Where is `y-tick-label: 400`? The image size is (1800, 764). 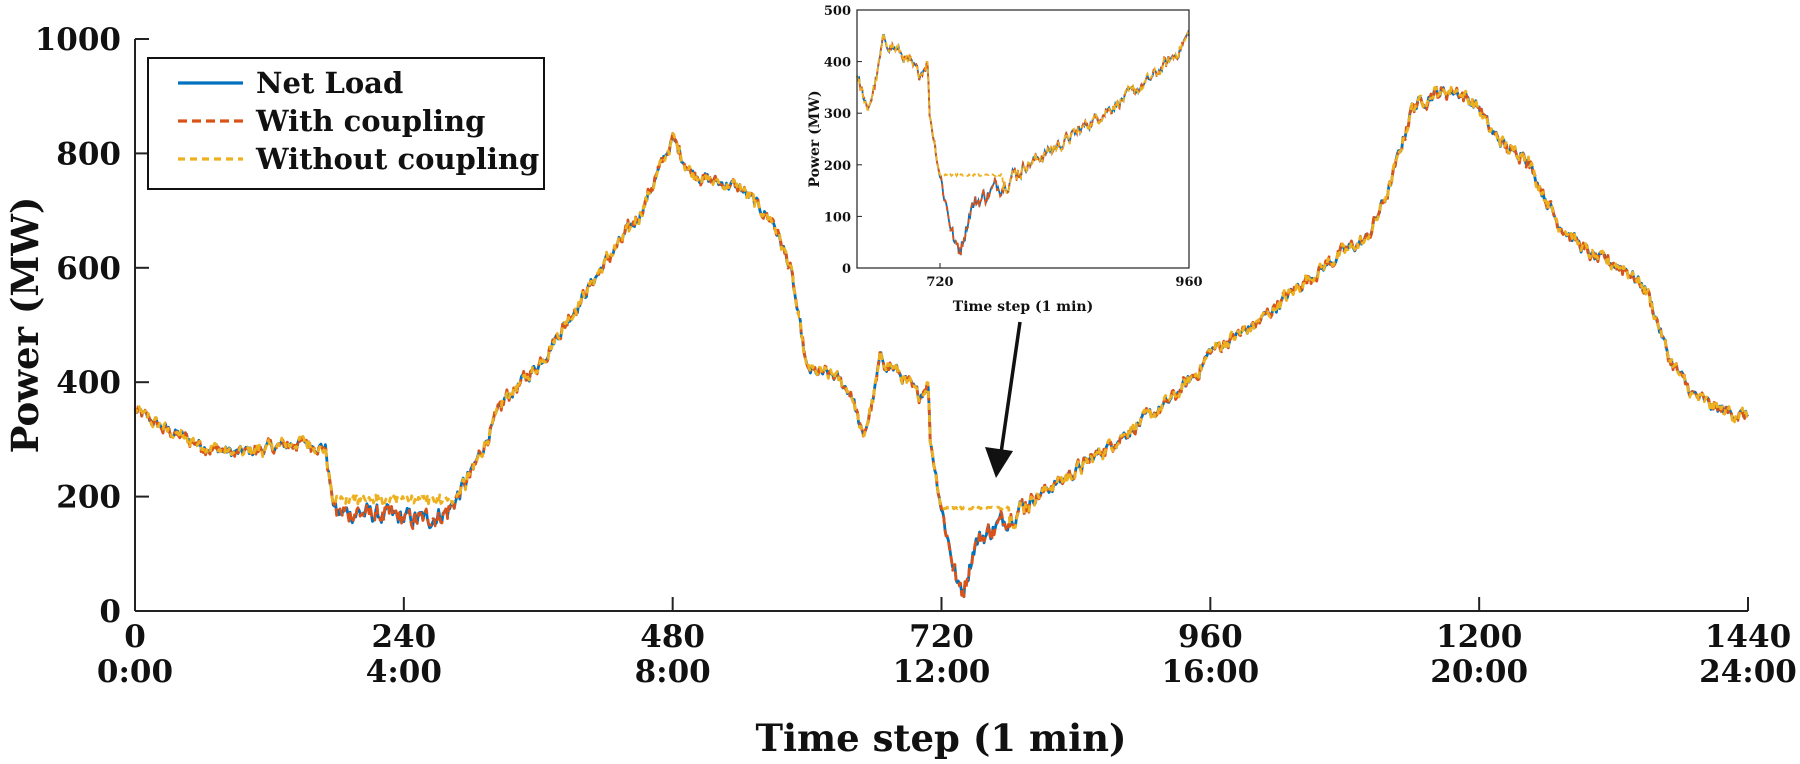
y-tick-label: 400 is located at coordinates (88, 383).